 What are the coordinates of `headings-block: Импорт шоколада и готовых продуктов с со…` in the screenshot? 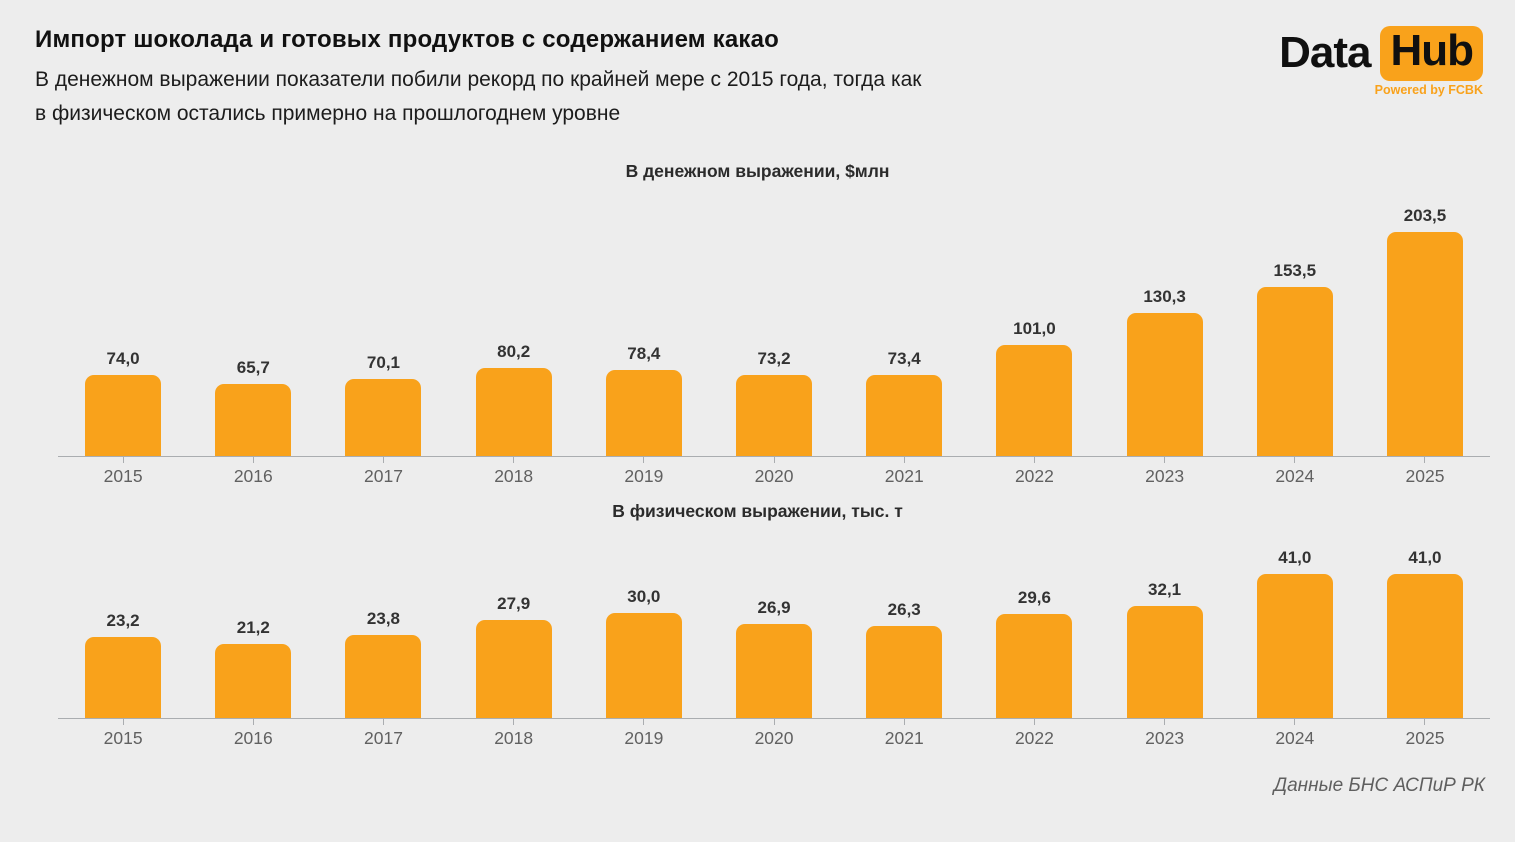 It's located at (478, 78).